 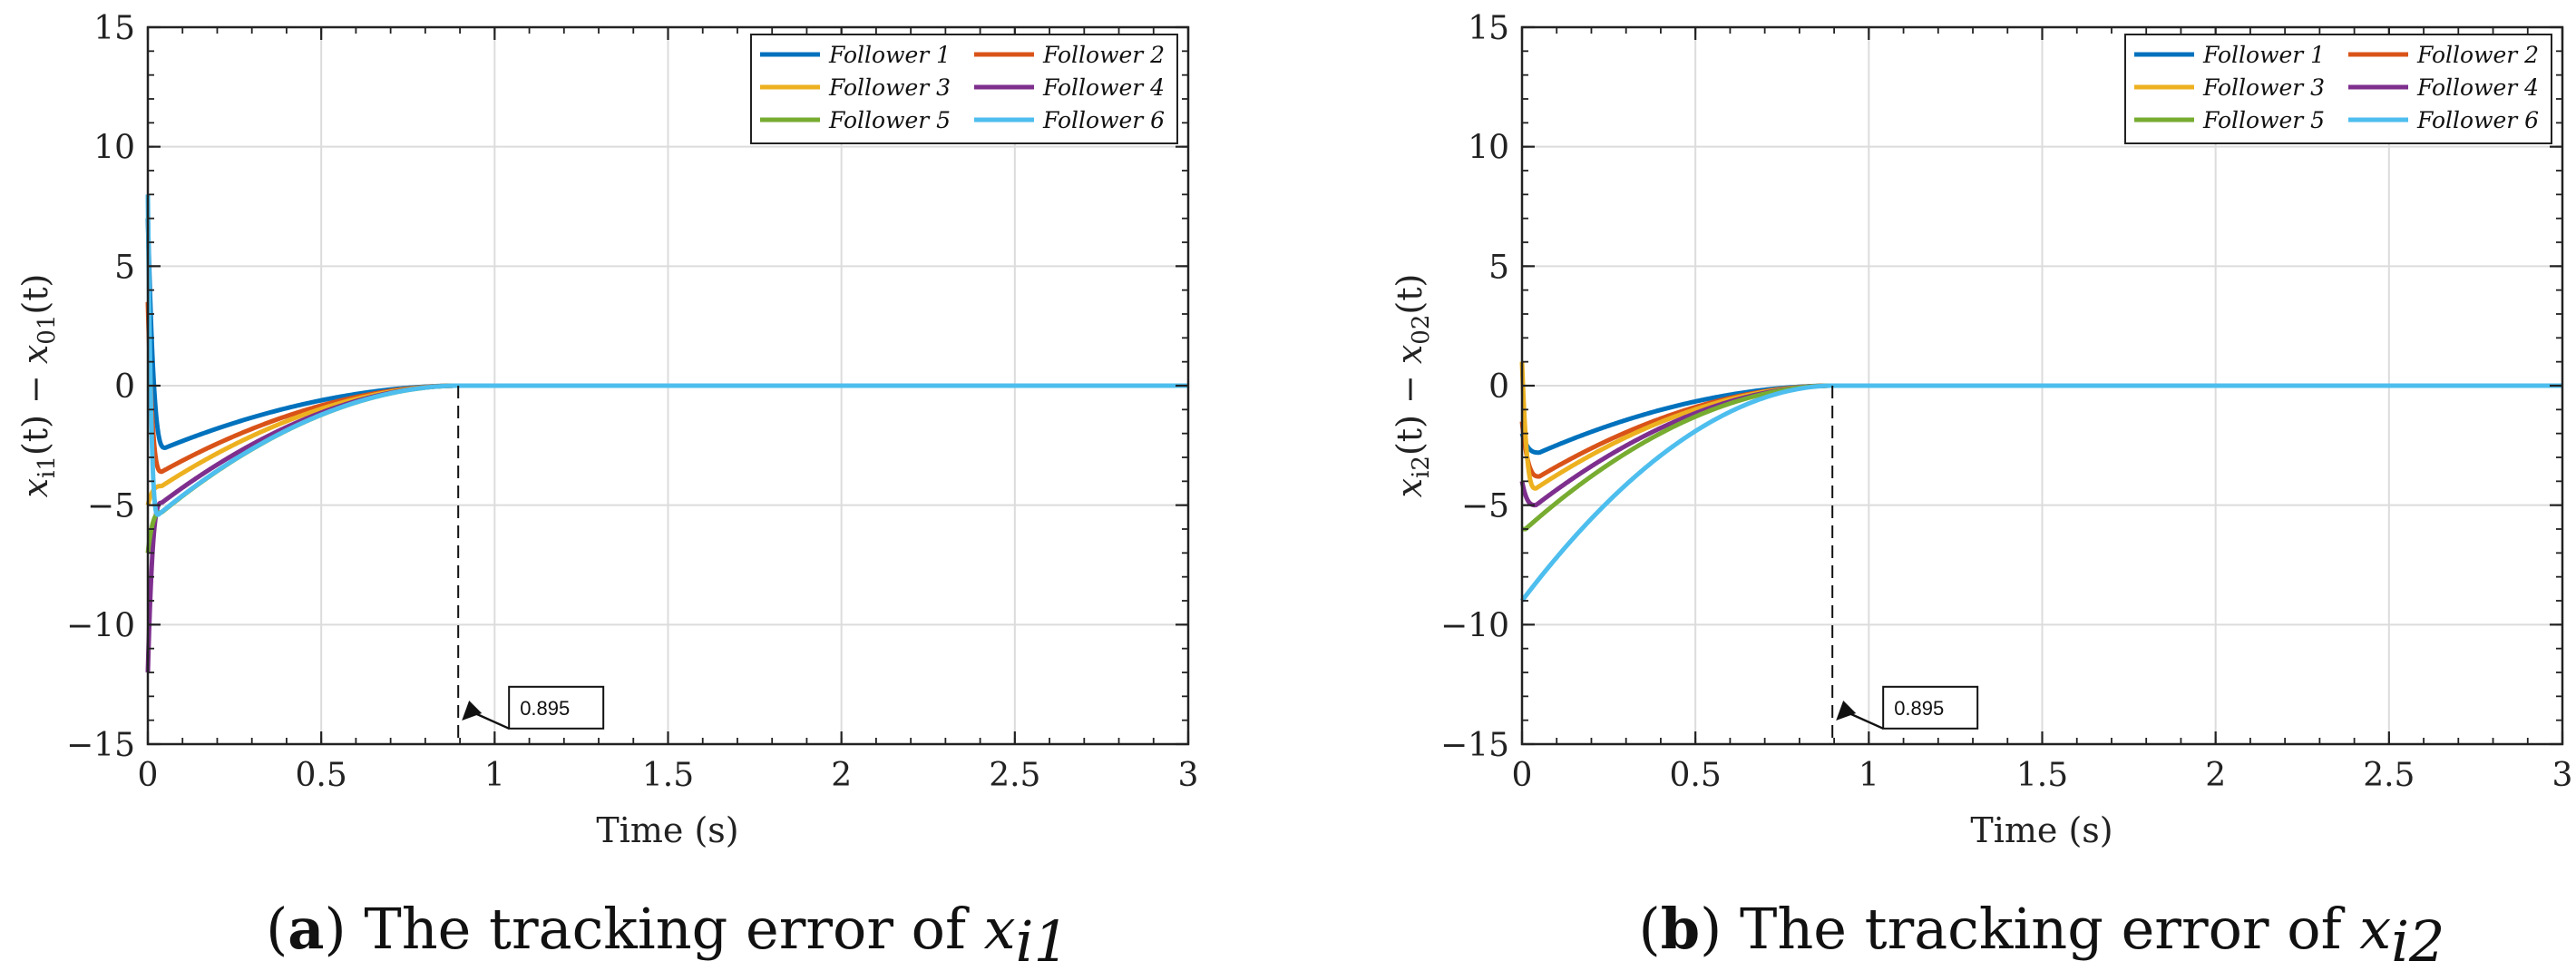 I want to click on y-axis-label-sub2: 02, so click(x=1421, y=330).